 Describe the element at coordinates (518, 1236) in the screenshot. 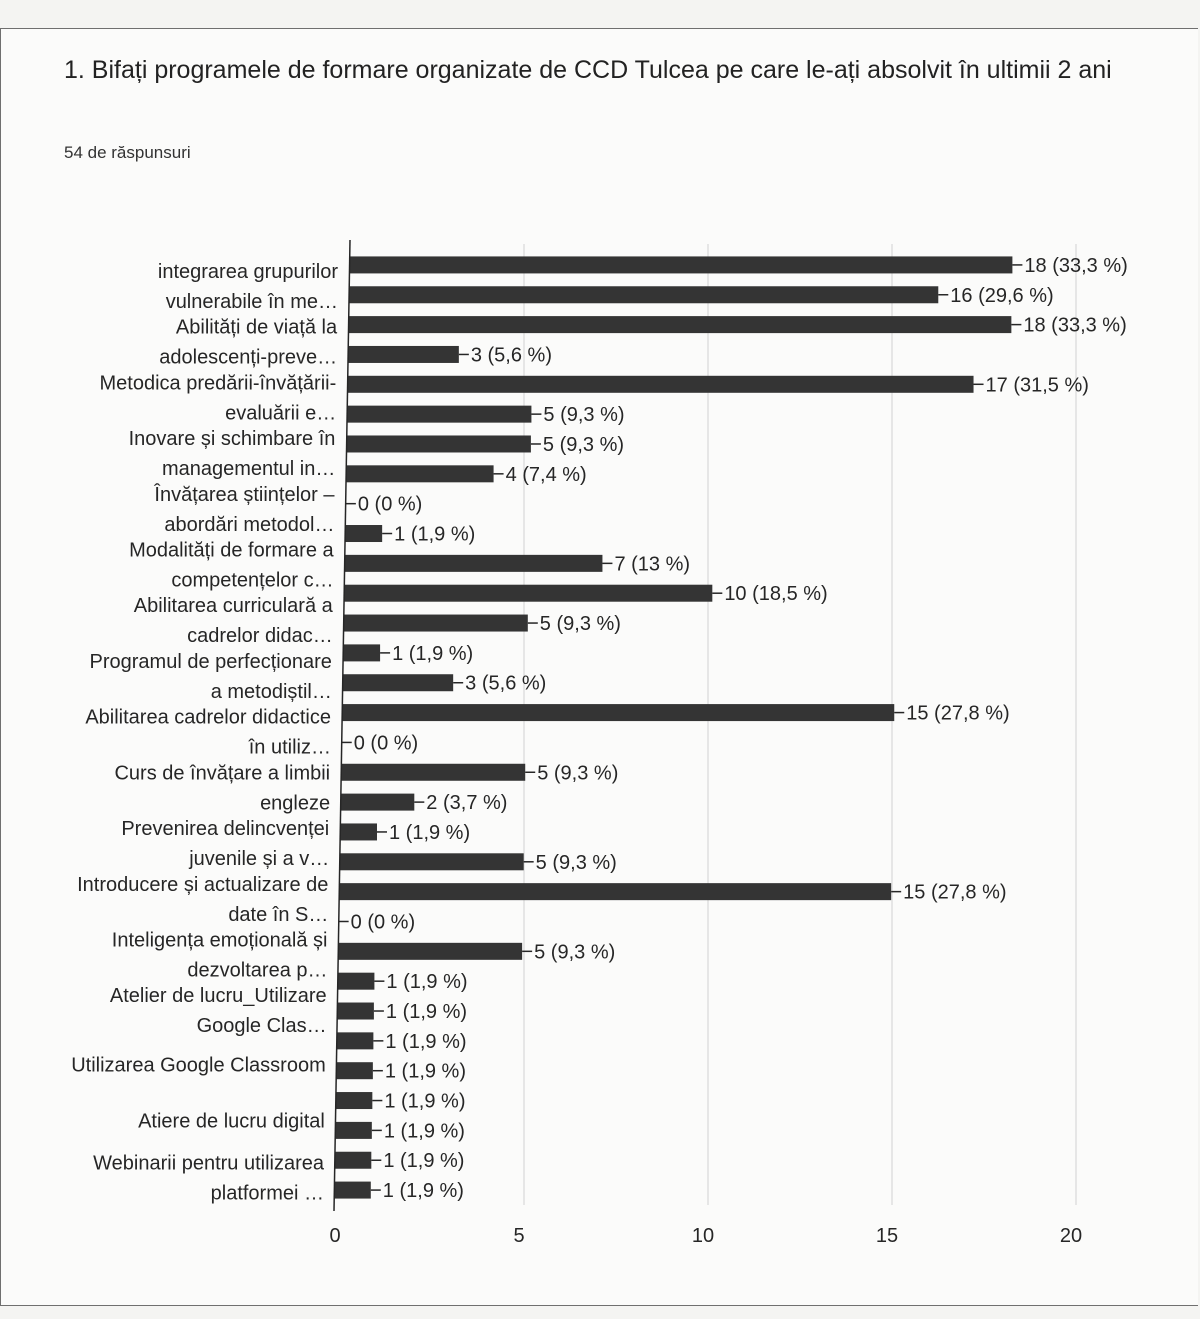

I see `tick-label-5: 5` at that location.